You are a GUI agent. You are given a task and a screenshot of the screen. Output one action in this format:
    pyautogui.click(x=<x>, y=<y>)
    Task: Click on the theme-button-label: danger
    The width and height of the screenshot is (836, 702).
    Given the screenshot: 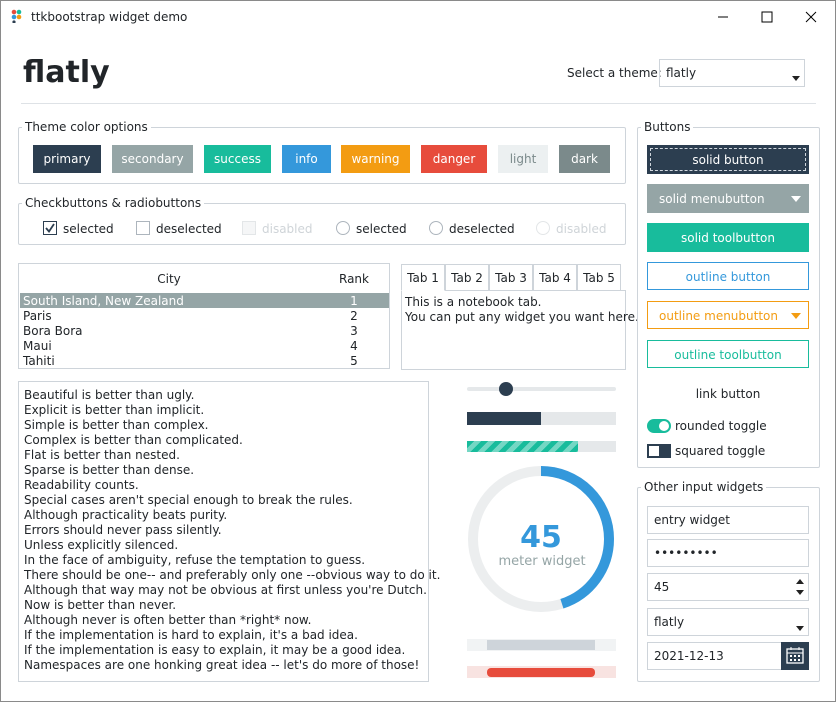 What is the action you would take?
    pyautogui.click(x=454, y=159)
    